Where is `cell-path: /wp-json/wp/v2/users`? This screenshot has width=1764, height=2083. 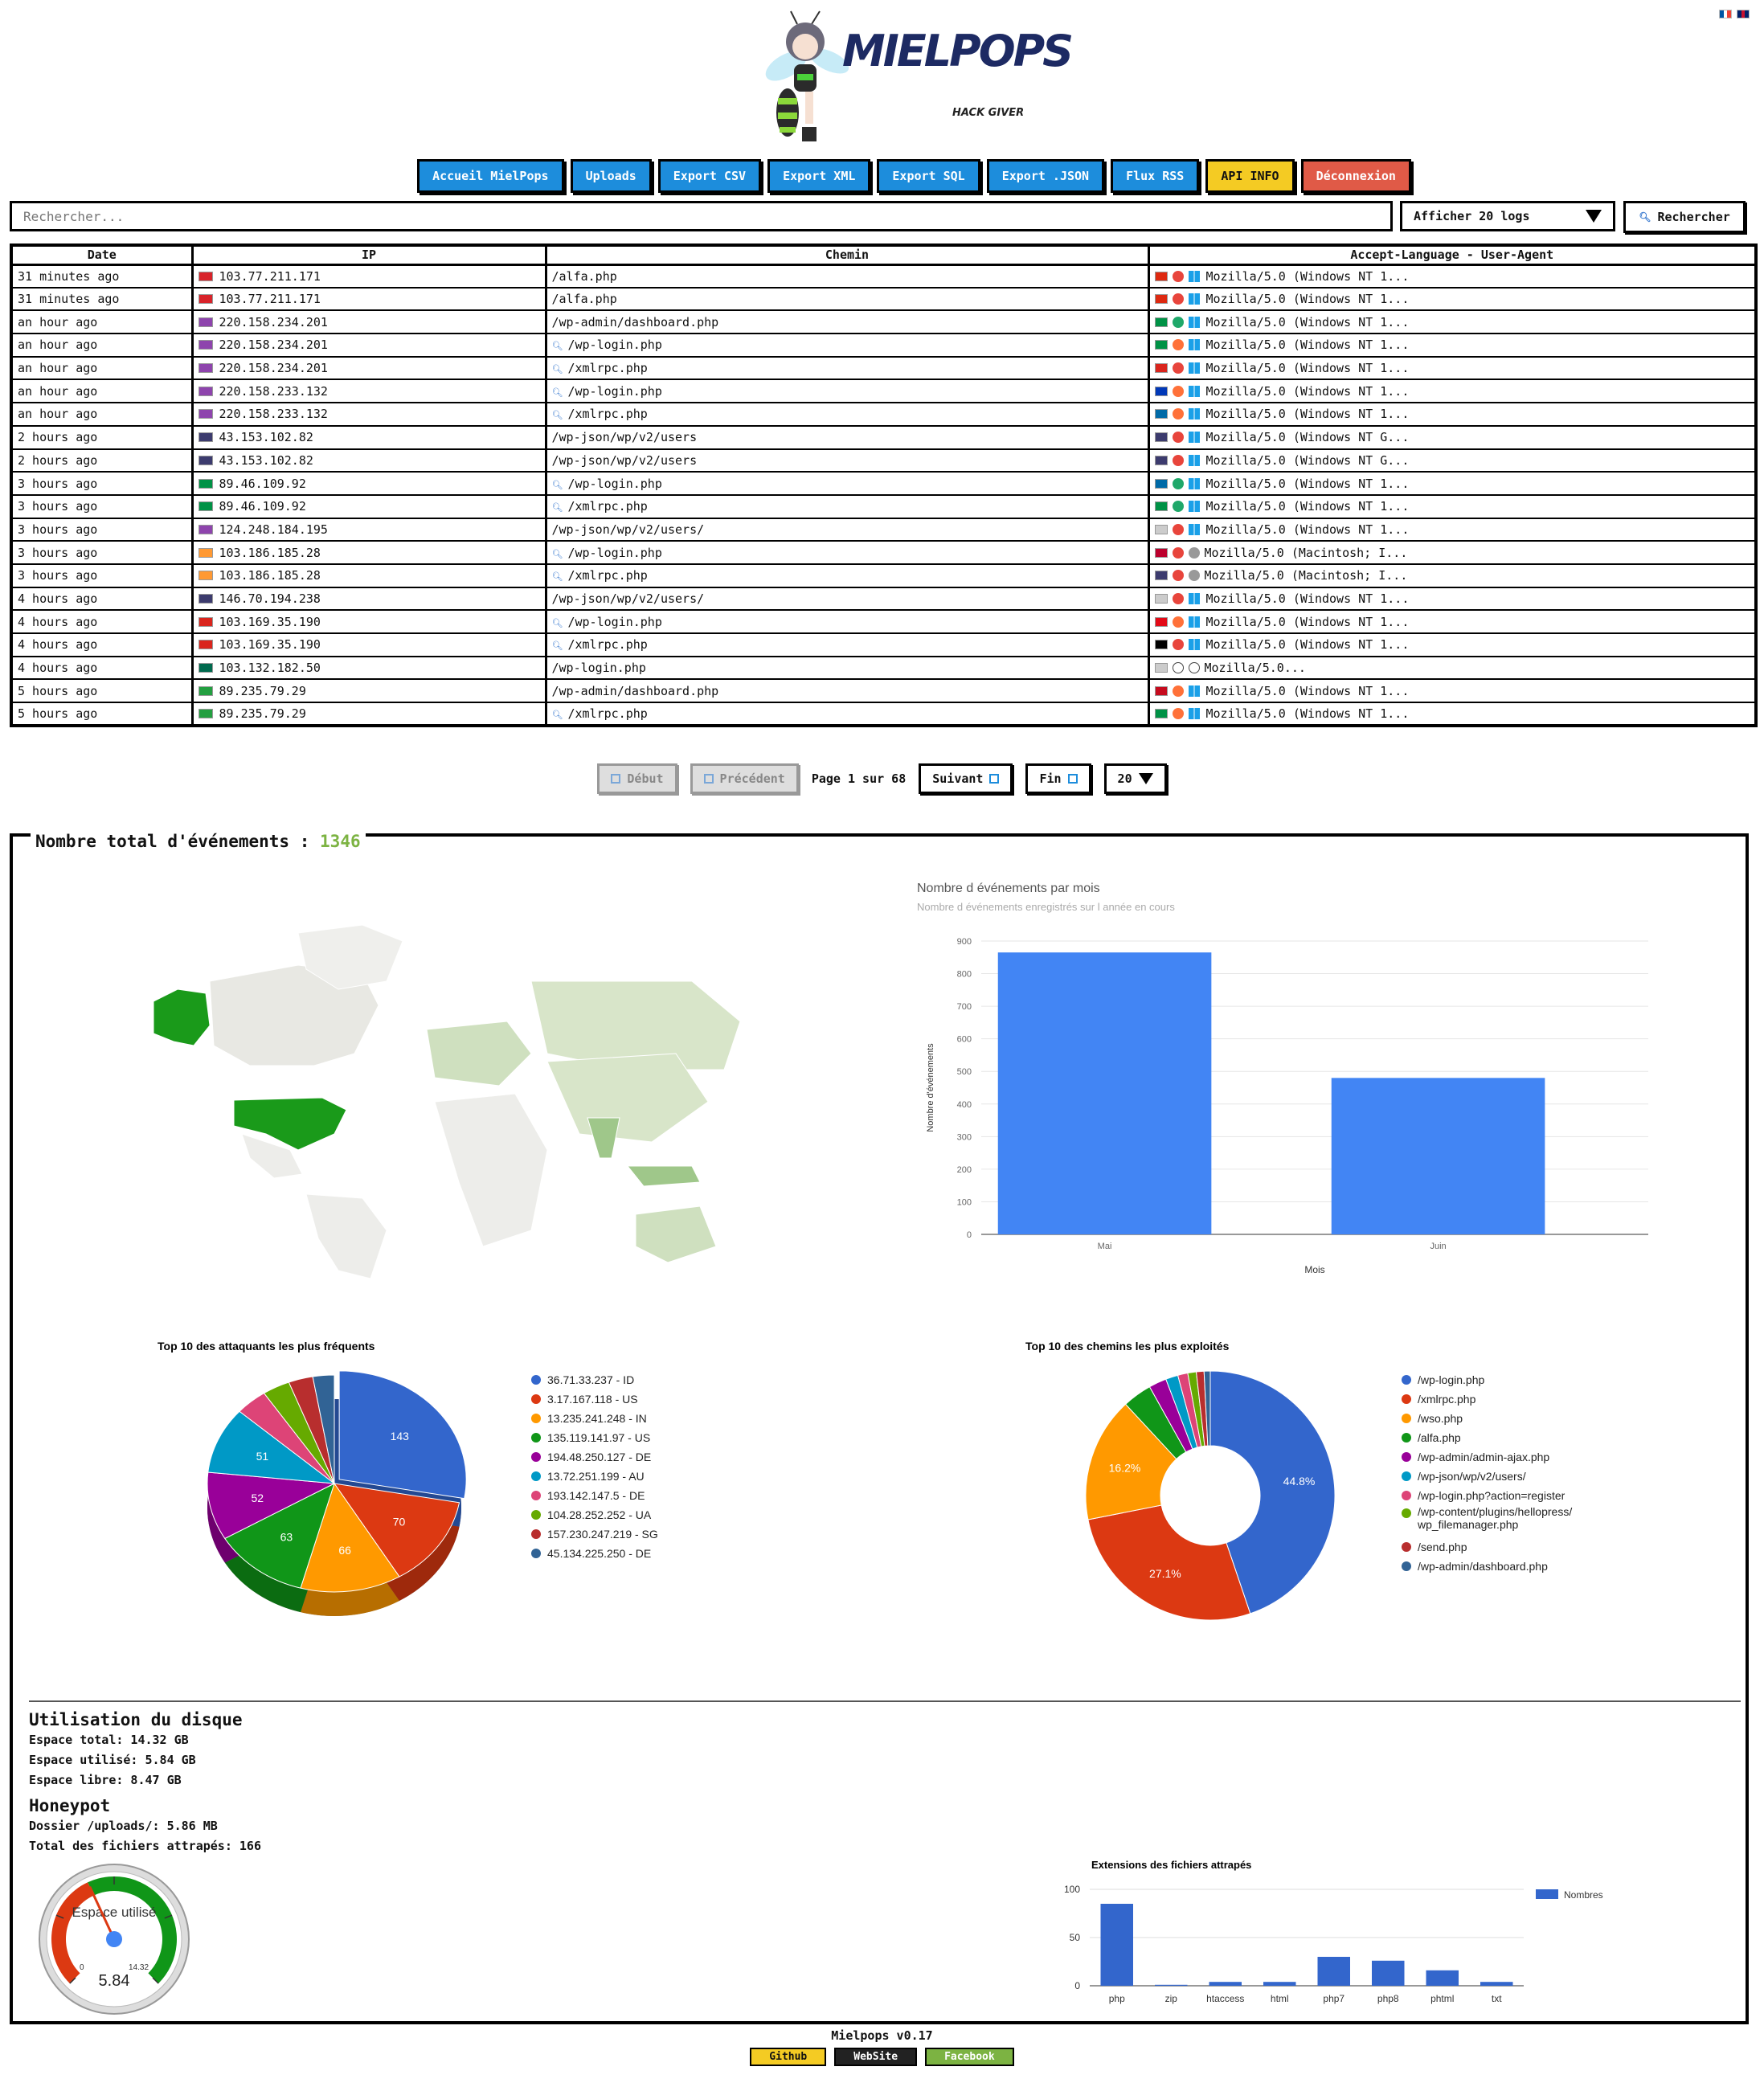 cell-path: /wp-json/wp/v2/users is located at coordinates (847, 437).